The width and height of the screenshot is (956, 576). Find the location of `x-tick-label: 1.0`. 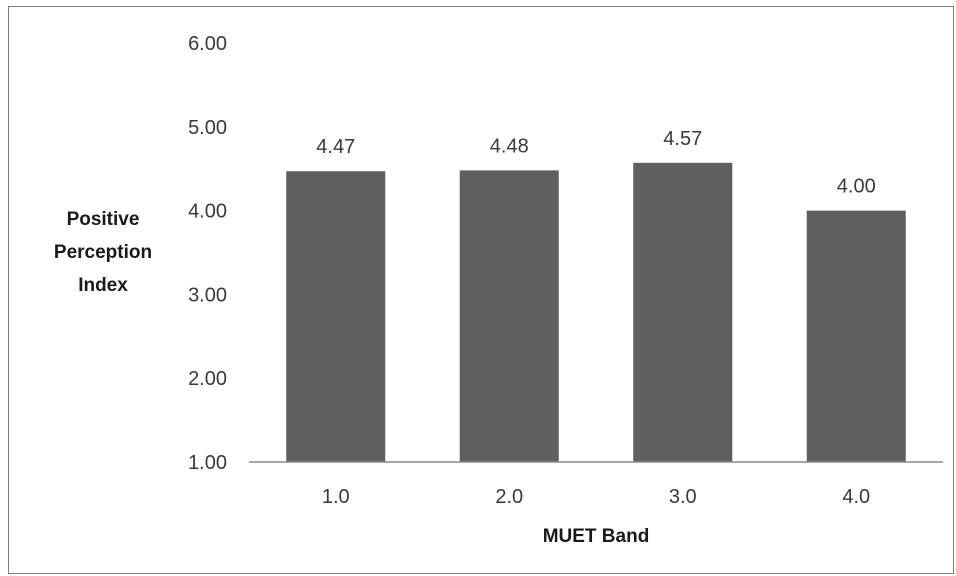

x-tick-label: 1.0 is located at coordinates (336, 497).